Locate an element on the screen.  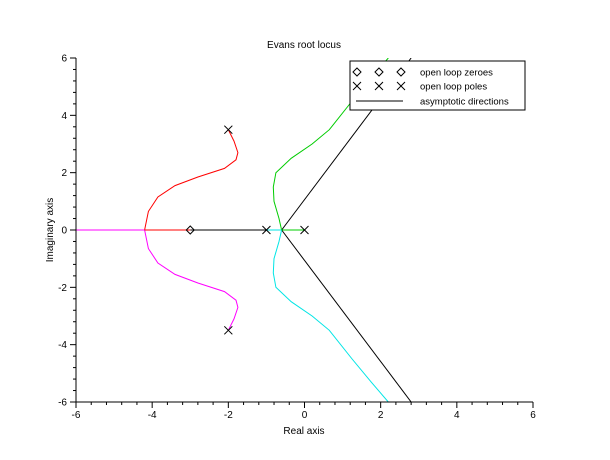
x-tick-label: -2 is located at coordinates (228, 415).